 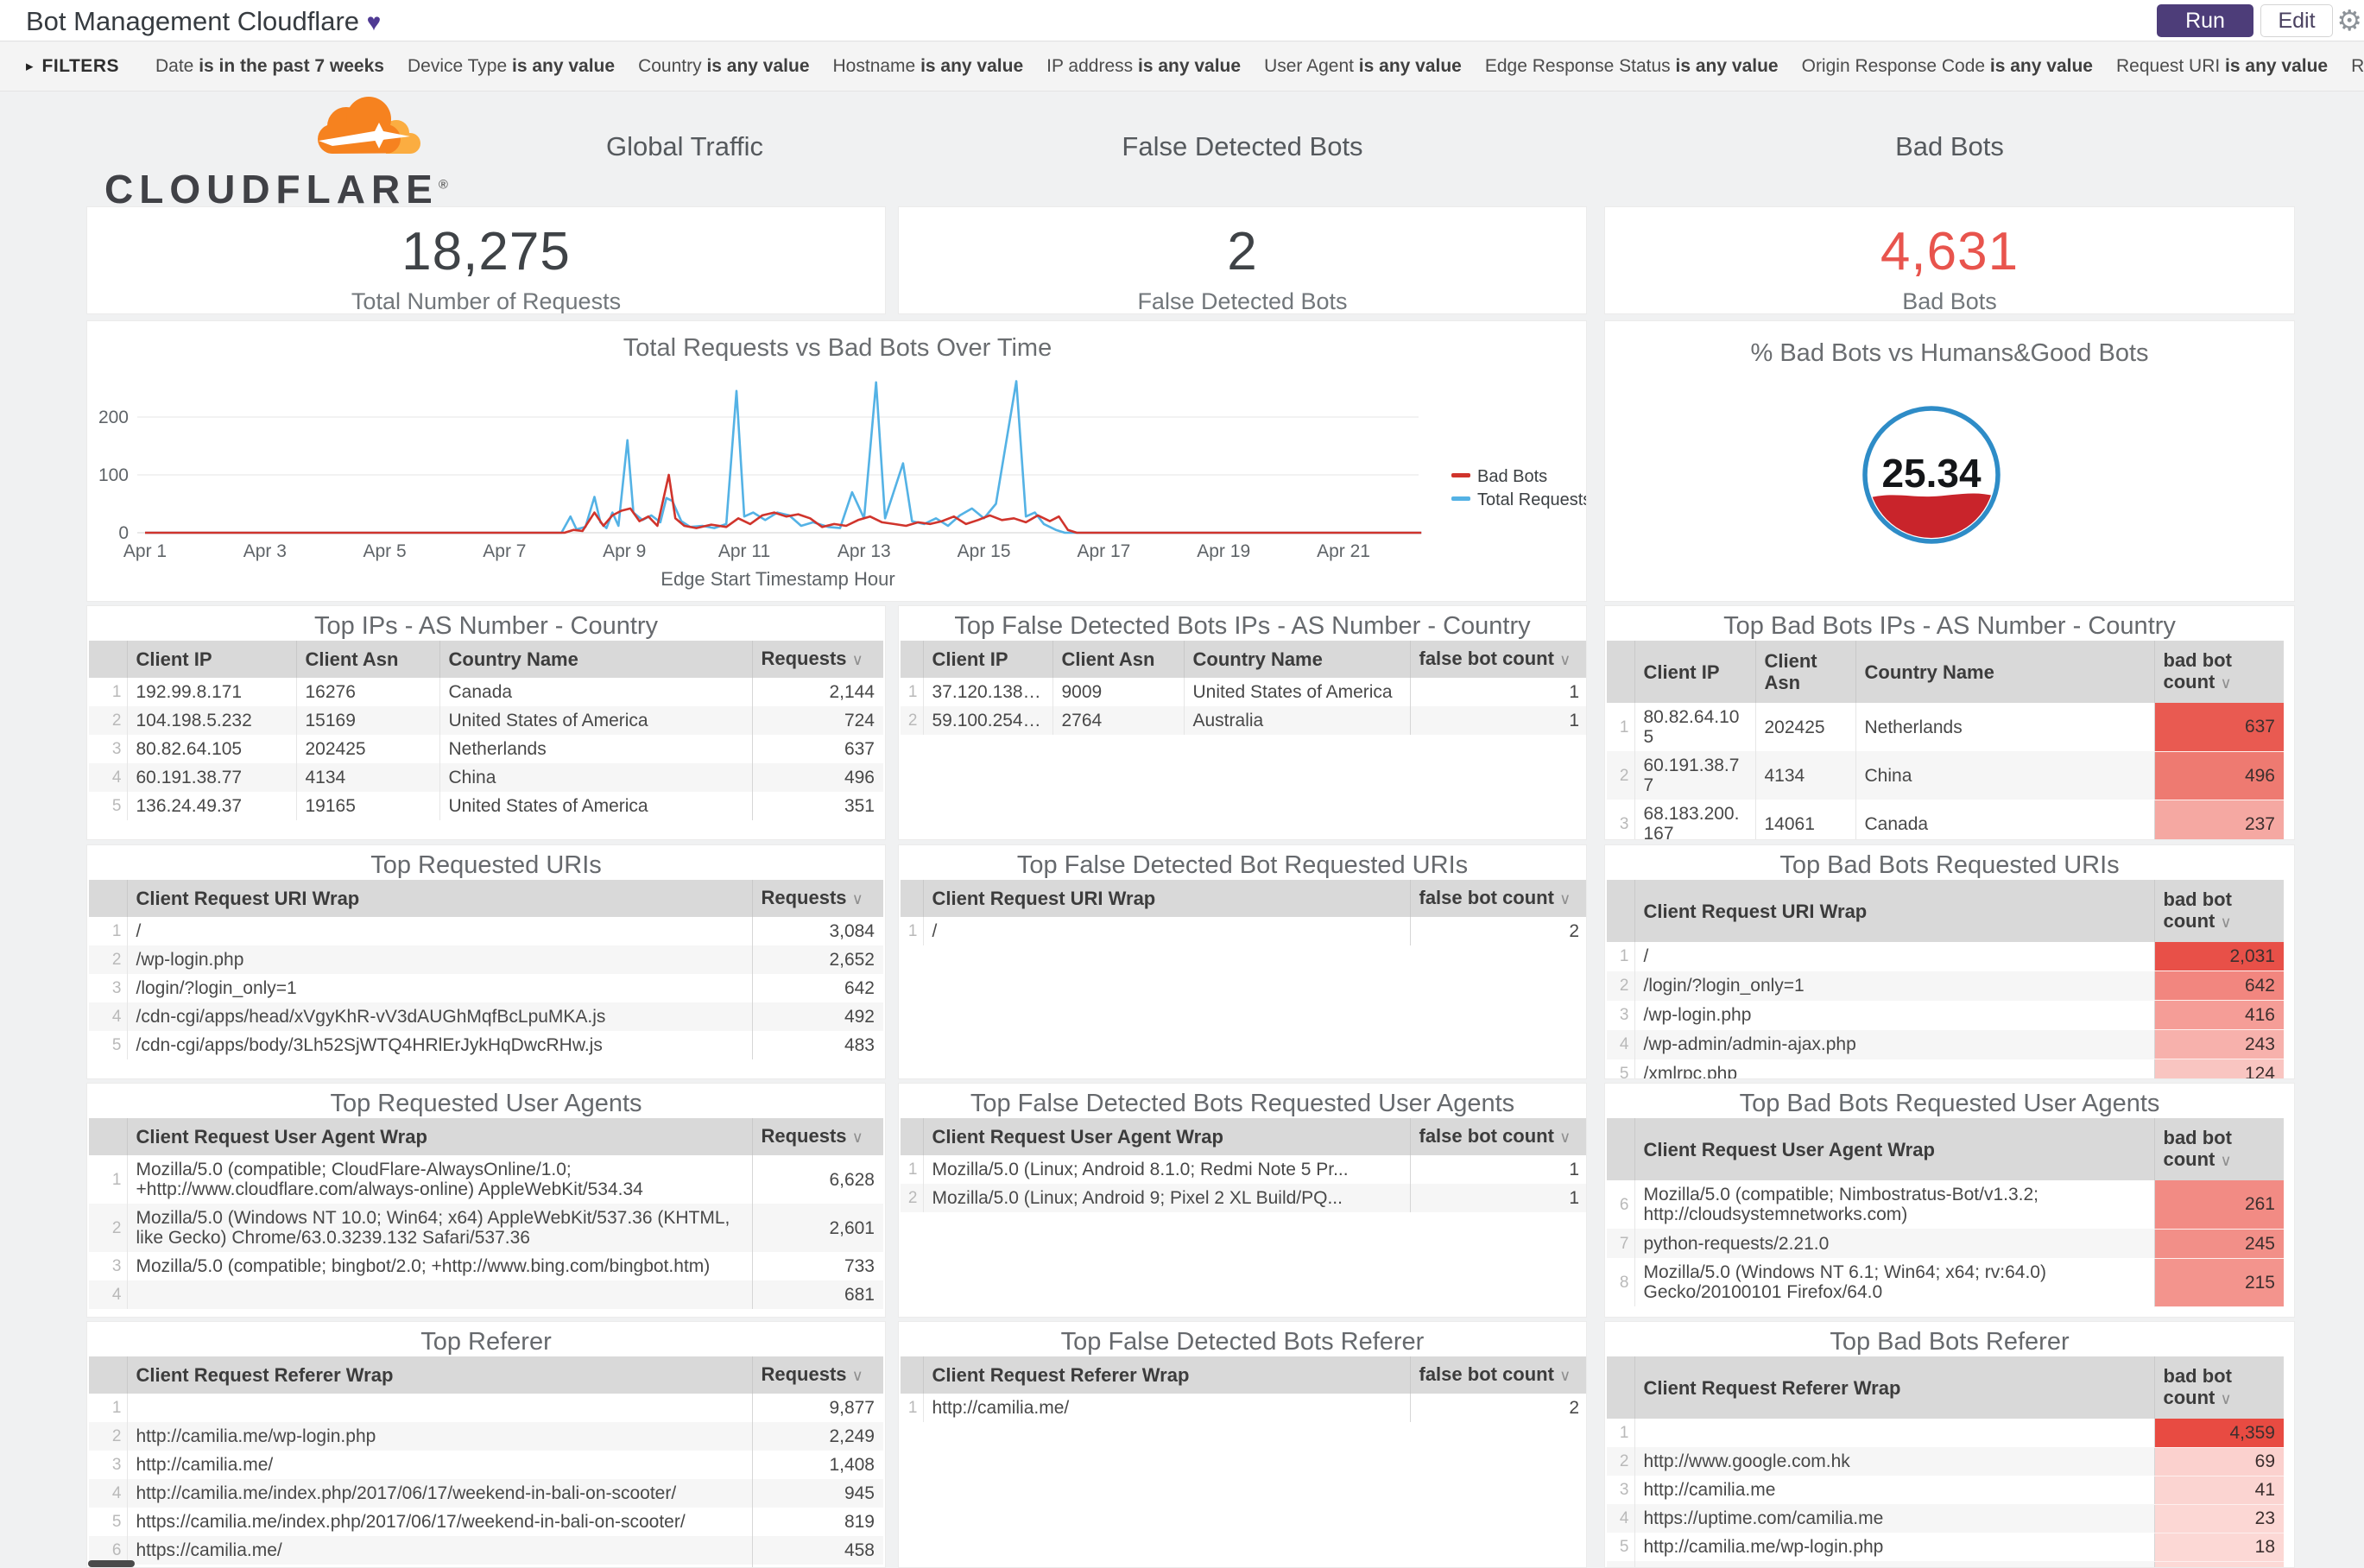 I want to click on filter-item: RayID is any value, so click(x=2357, y=66).